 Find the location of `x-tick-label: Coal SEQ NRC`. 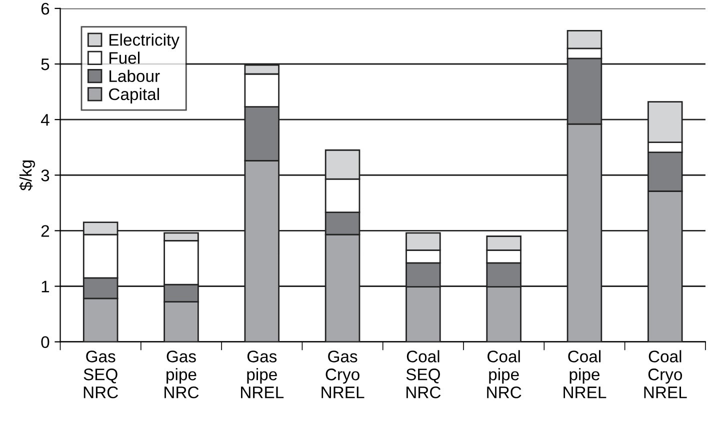

x-tick-label: Coal SEQ NRC is located at coordinates (423, 374).